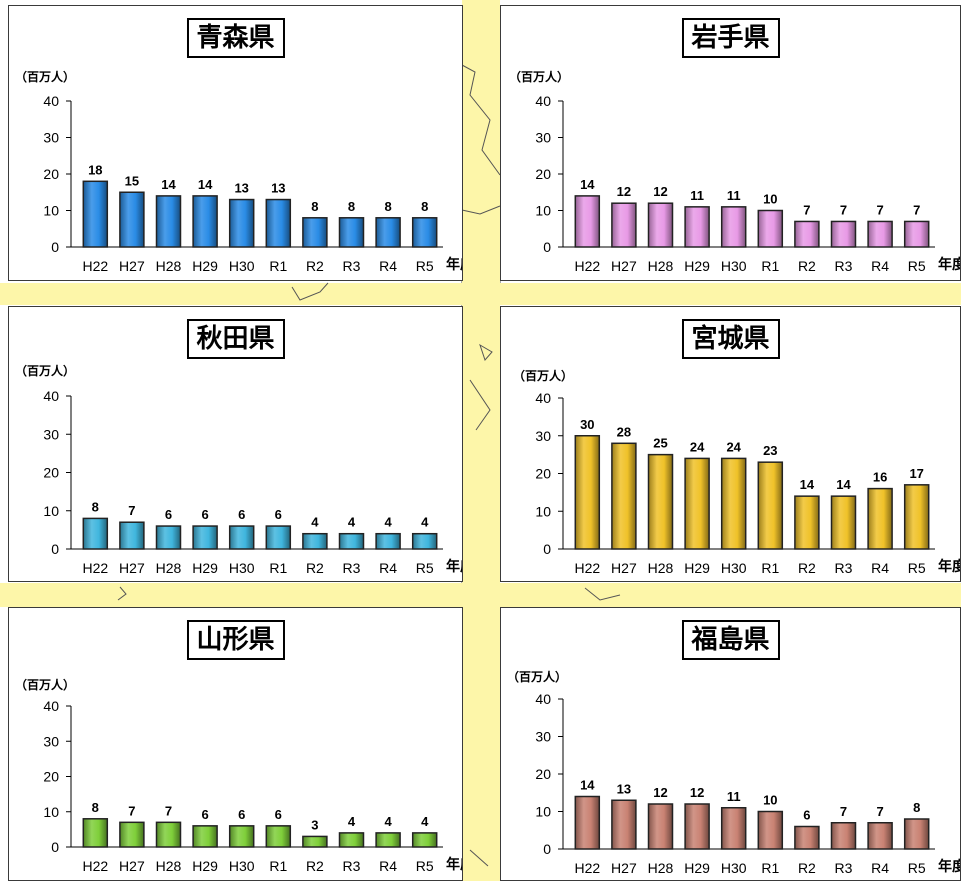  Describe the element at coordinates (543, 101) in the screenshot. I see `y-tick-label: 40` at that location.